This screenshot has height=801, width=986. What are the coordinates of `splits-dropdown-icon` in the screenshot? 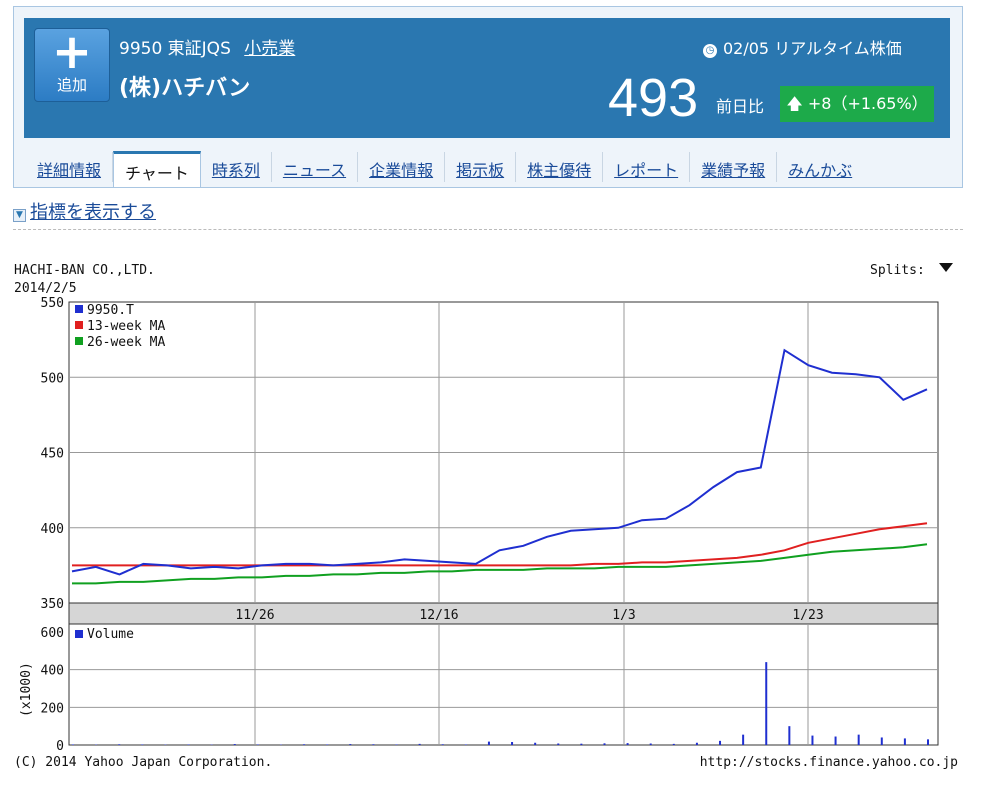 It's located at (946, 267).